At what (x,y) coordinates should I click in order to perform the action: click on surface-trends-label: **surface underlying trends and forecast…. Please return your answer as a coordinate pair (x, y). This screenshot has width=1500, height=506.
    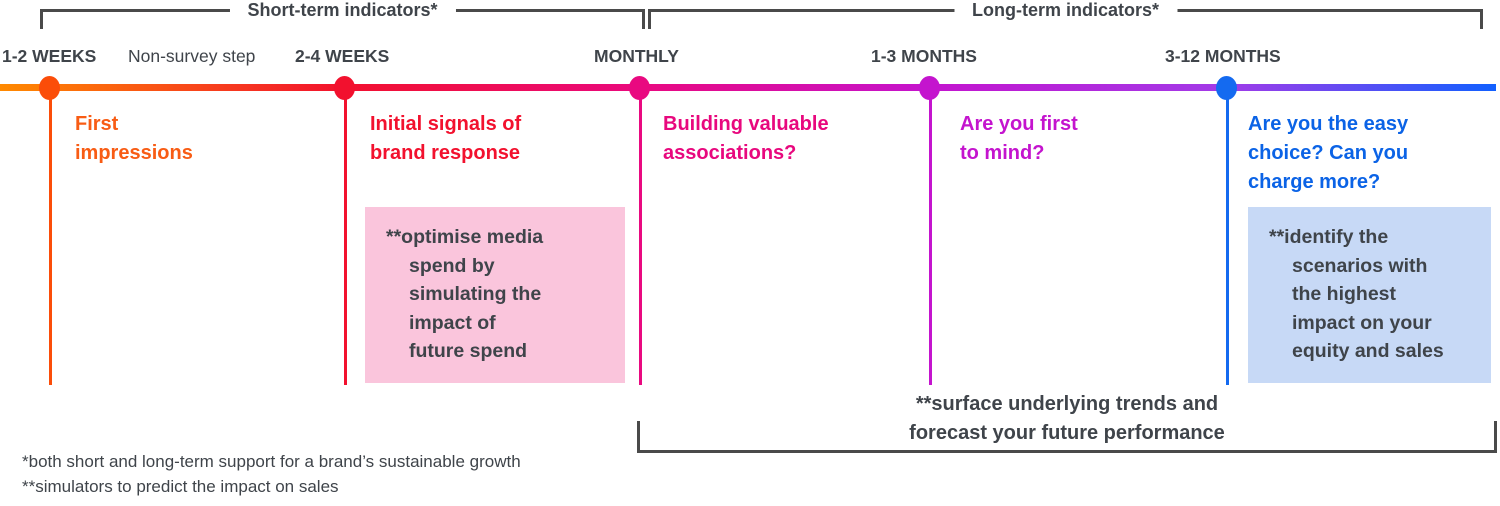
    Looking at the image, I should click on (1067, 418).